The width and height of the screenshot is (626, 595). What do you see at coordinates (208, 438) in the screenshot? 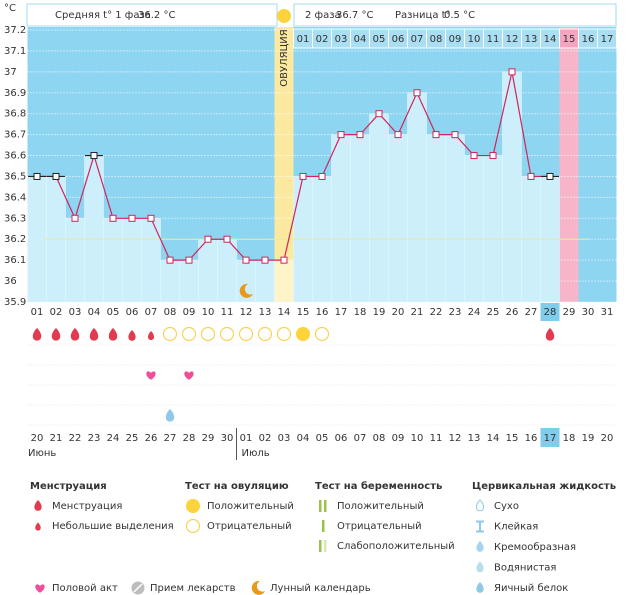
I see `date-label: 29` at bounding box center [208, 438].